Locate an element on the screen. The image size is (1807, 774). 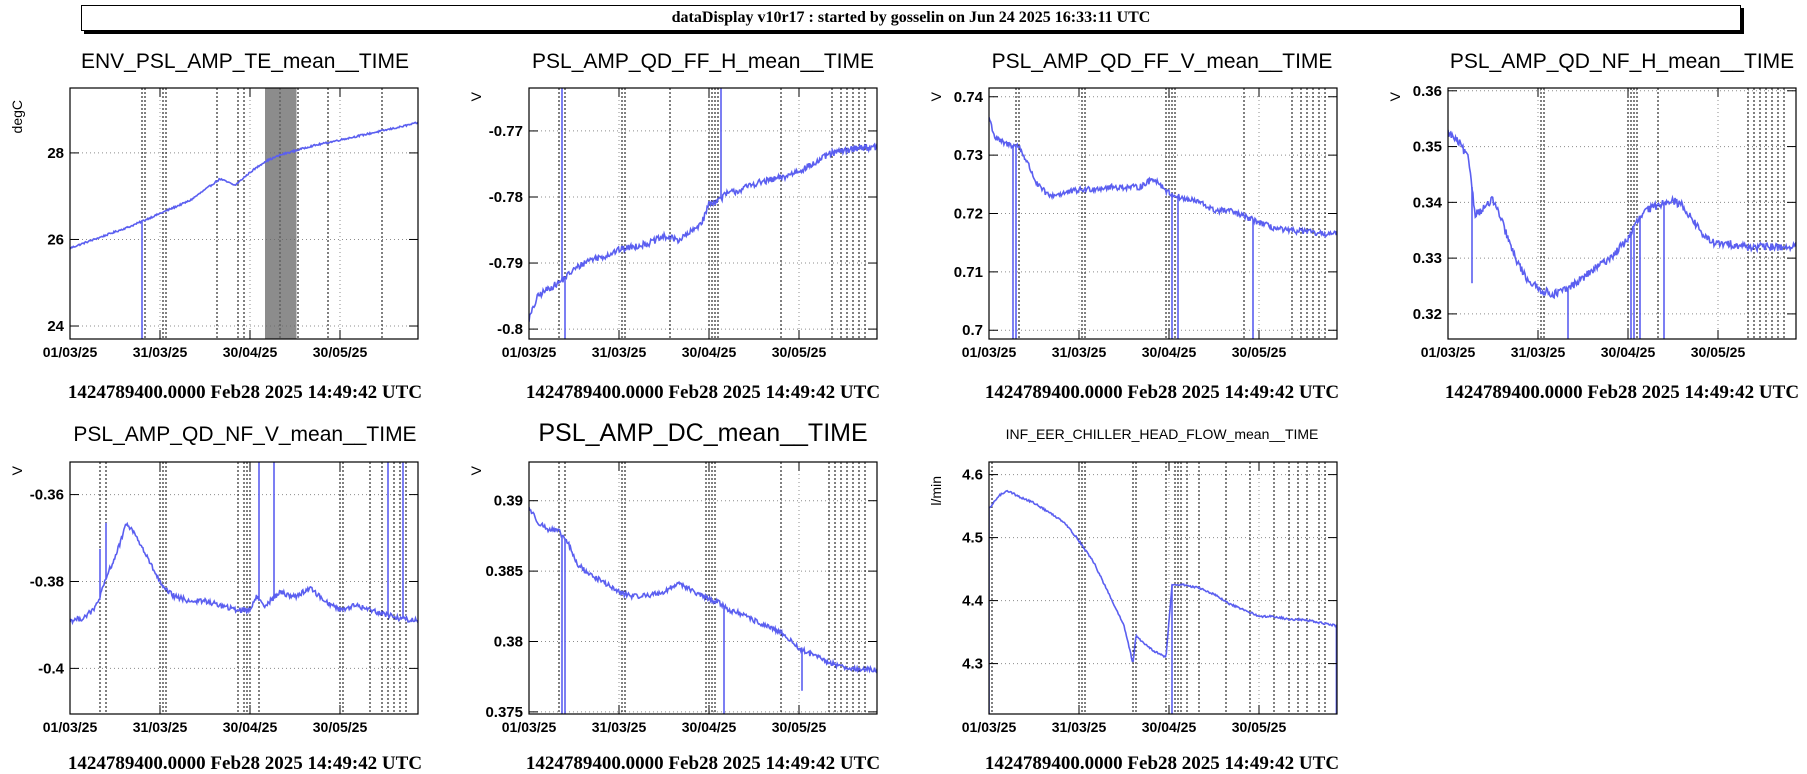
y-axis-label: degC is located at coordinates (17, 116).